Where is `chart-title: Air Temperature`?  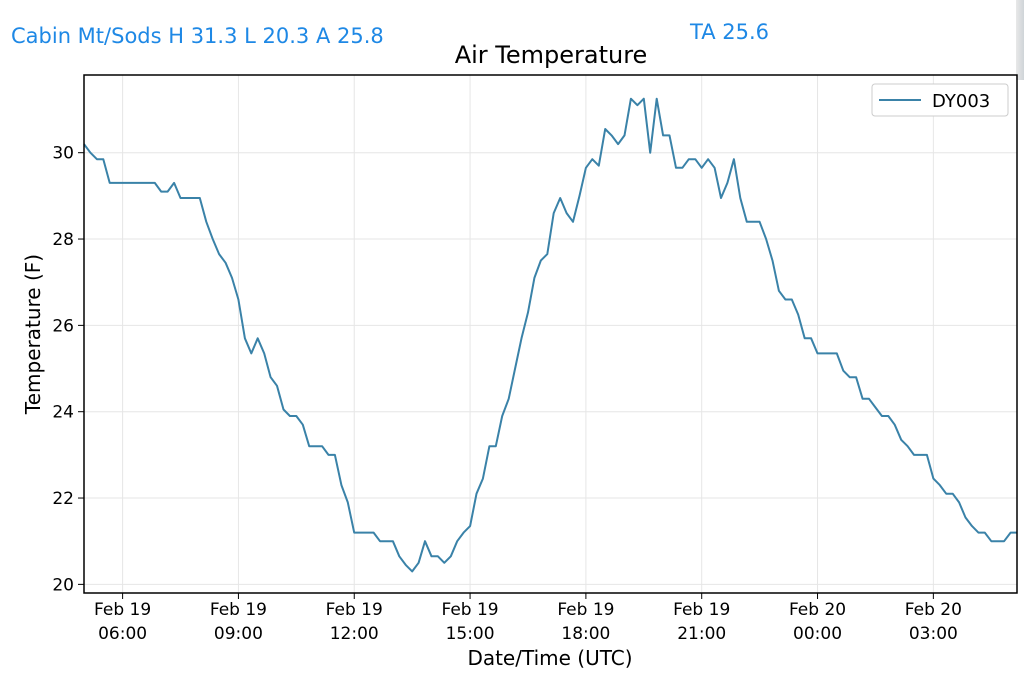 chart-title: Air Temperature is located at coordinates (551, 55).